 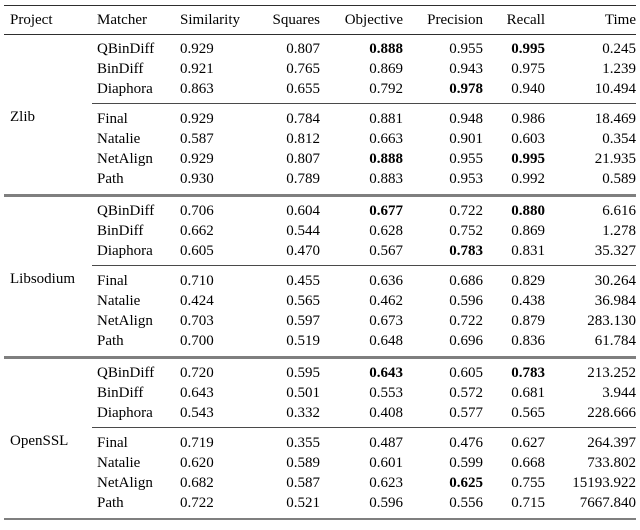 What do you see at coordinates (197, 373) in the screenshot?
I see `similarity-cell: 0.720` at bounding box center [197, 373].